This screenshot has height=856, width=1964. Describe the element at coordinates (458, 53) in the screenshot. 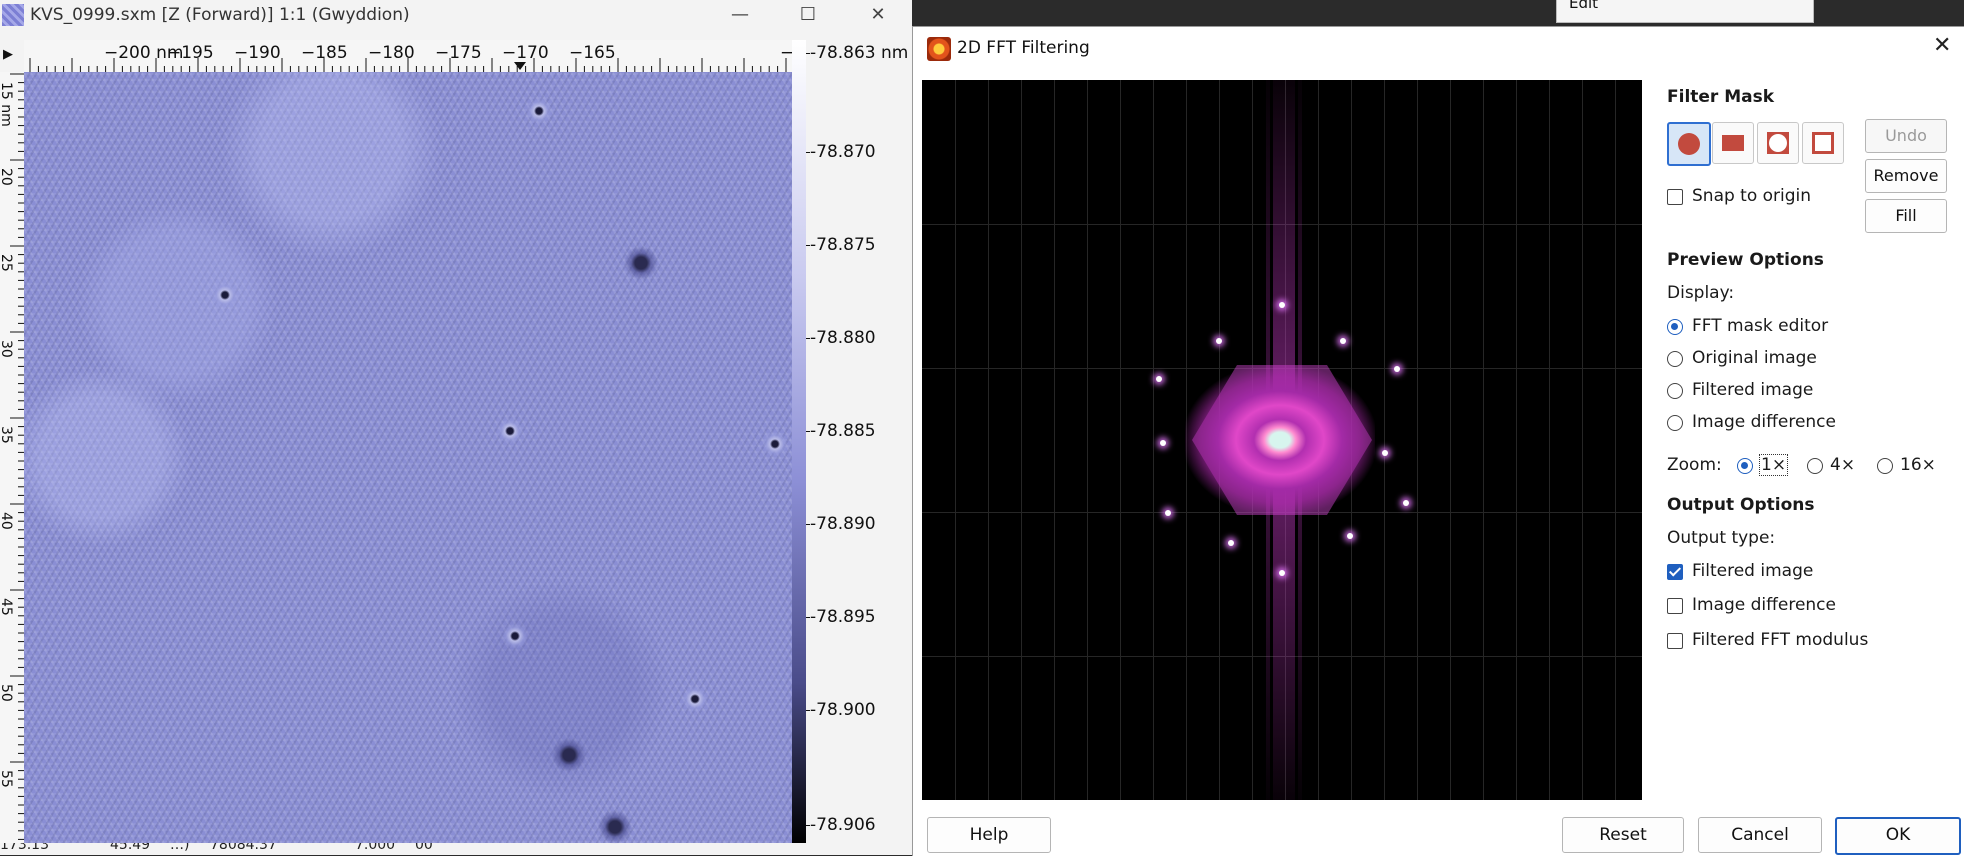

I see `hruler-label: −175` at that location.